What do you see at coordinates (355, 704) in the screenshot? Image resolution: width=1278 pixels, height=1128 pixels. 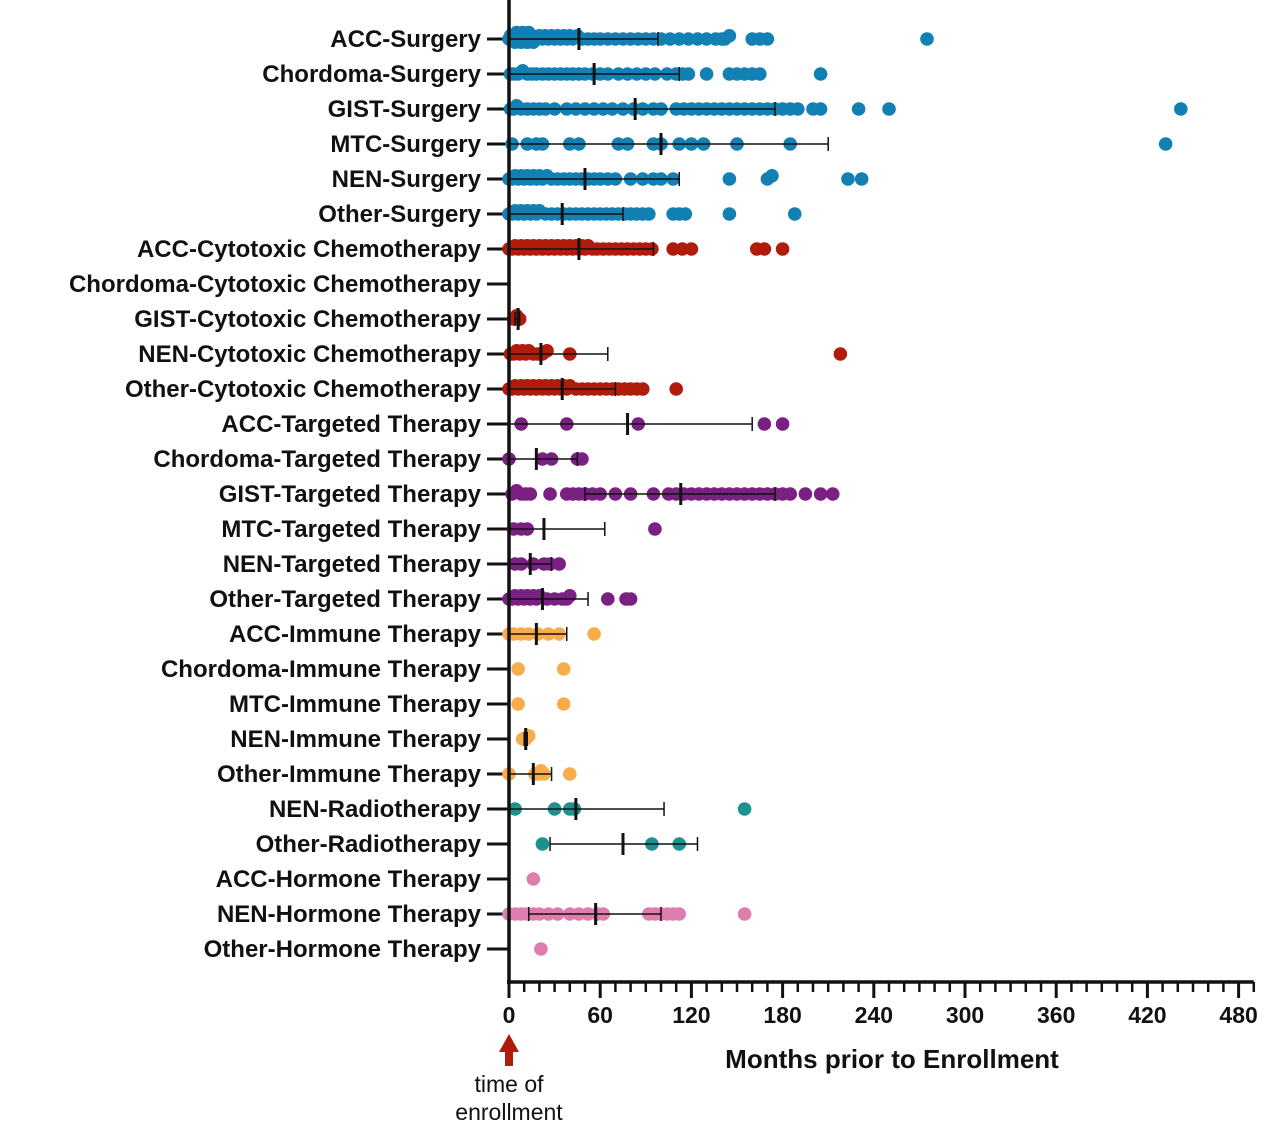 I see `category-label: MTC-Immune Therapy` at bounding box center [355, 704].